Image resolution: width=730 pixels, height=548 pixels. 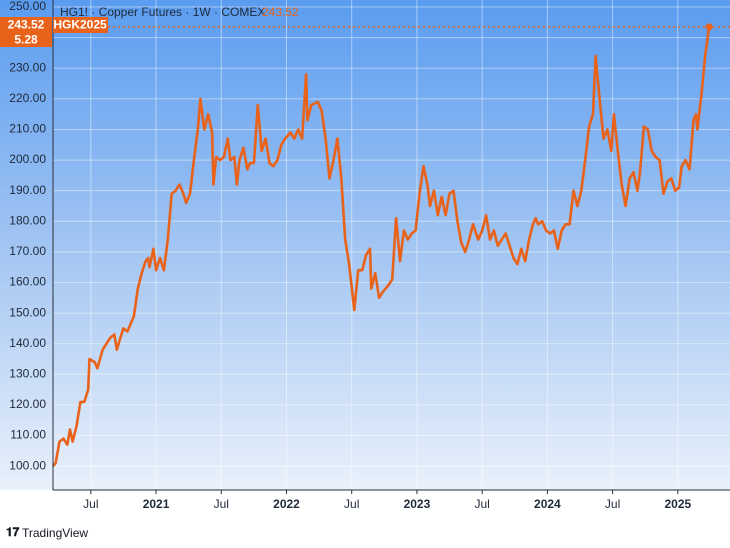 I want to click on x-tick-label: 2024, so click(x=547, y=504).